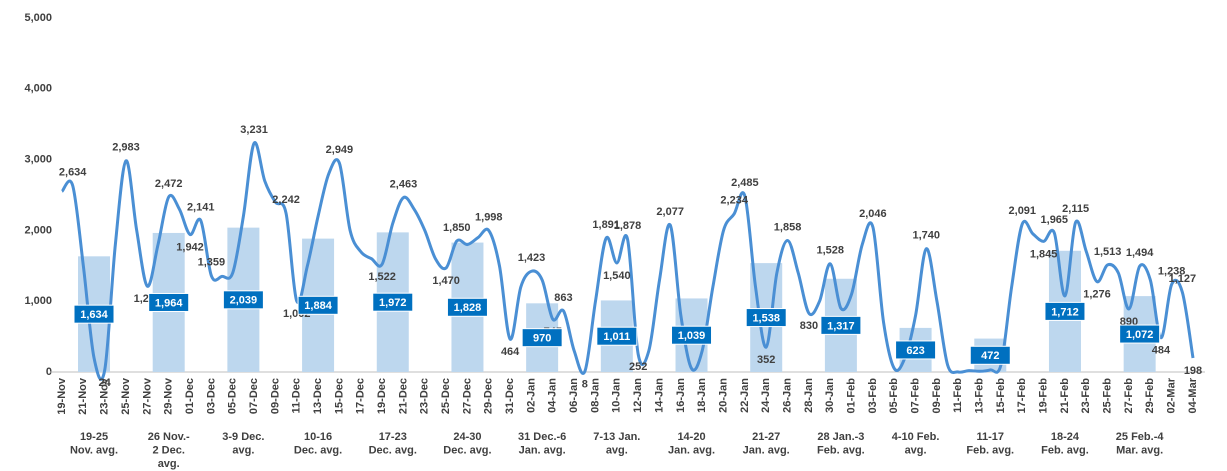 Image resolution: width=1227 pixels, height=471 pixels. What do you see at coordinates (1129, 396) in the screenshot?
I see `x-tick-label: 27-Feb` at bounding box center [1129, 396].